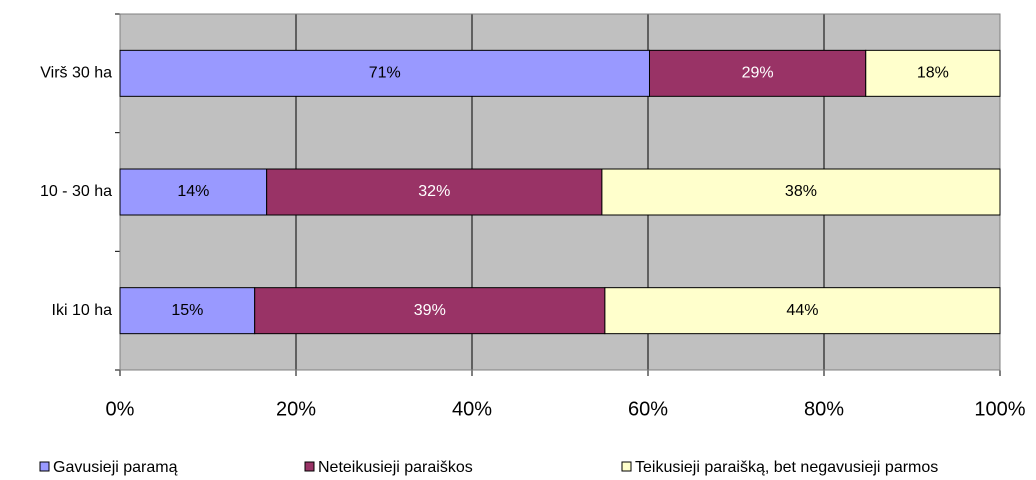  I want to click on data-label: 38%, so click(801, 191).